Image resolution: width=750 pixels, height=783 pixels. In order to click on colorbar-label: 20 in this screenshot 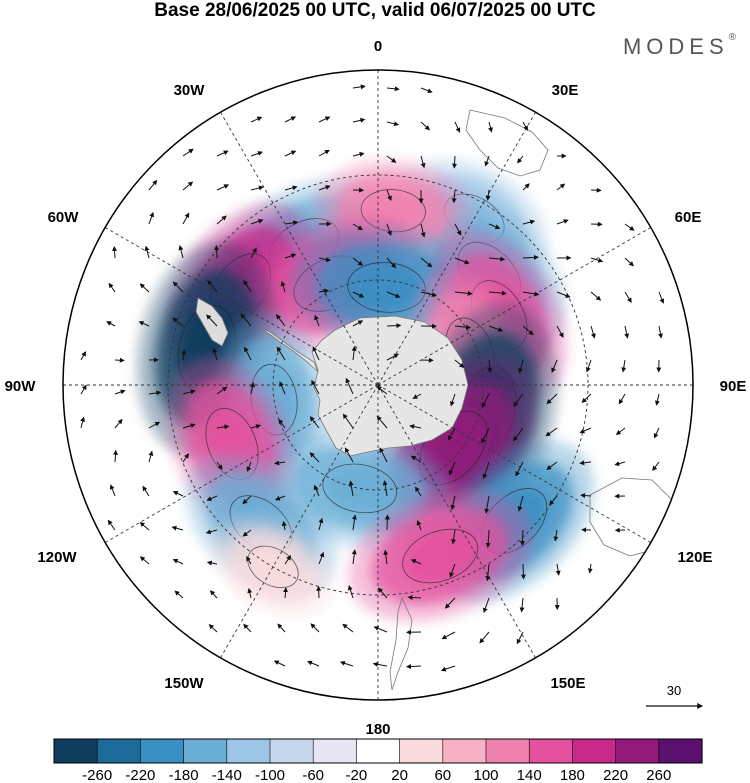, I will do `click(399, 775)`.